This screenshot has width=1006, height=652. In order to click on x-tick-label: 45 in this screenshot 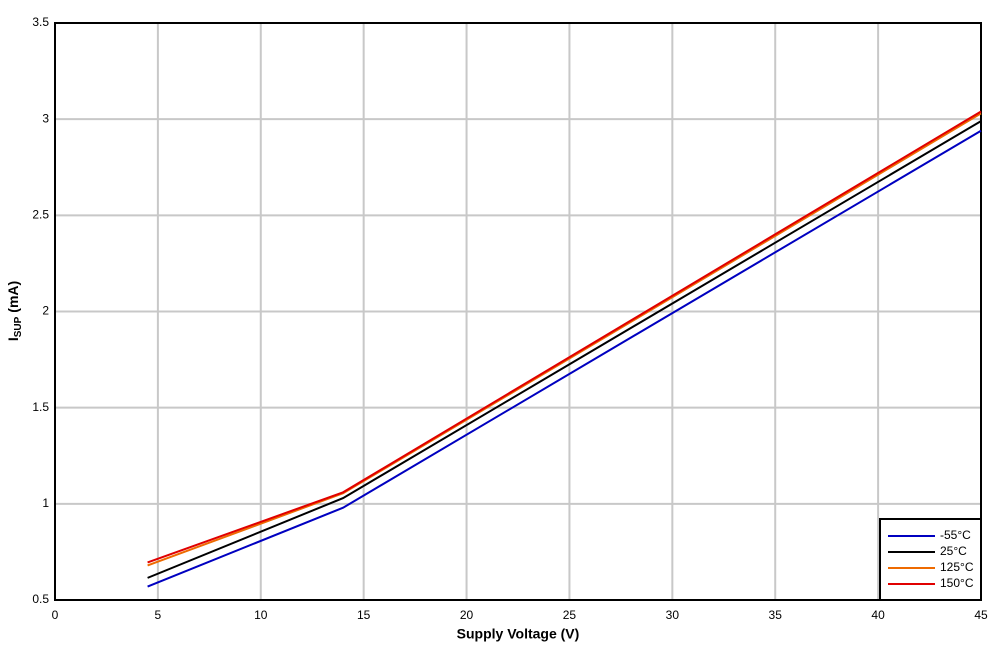, I will do `click(981, 615)`.